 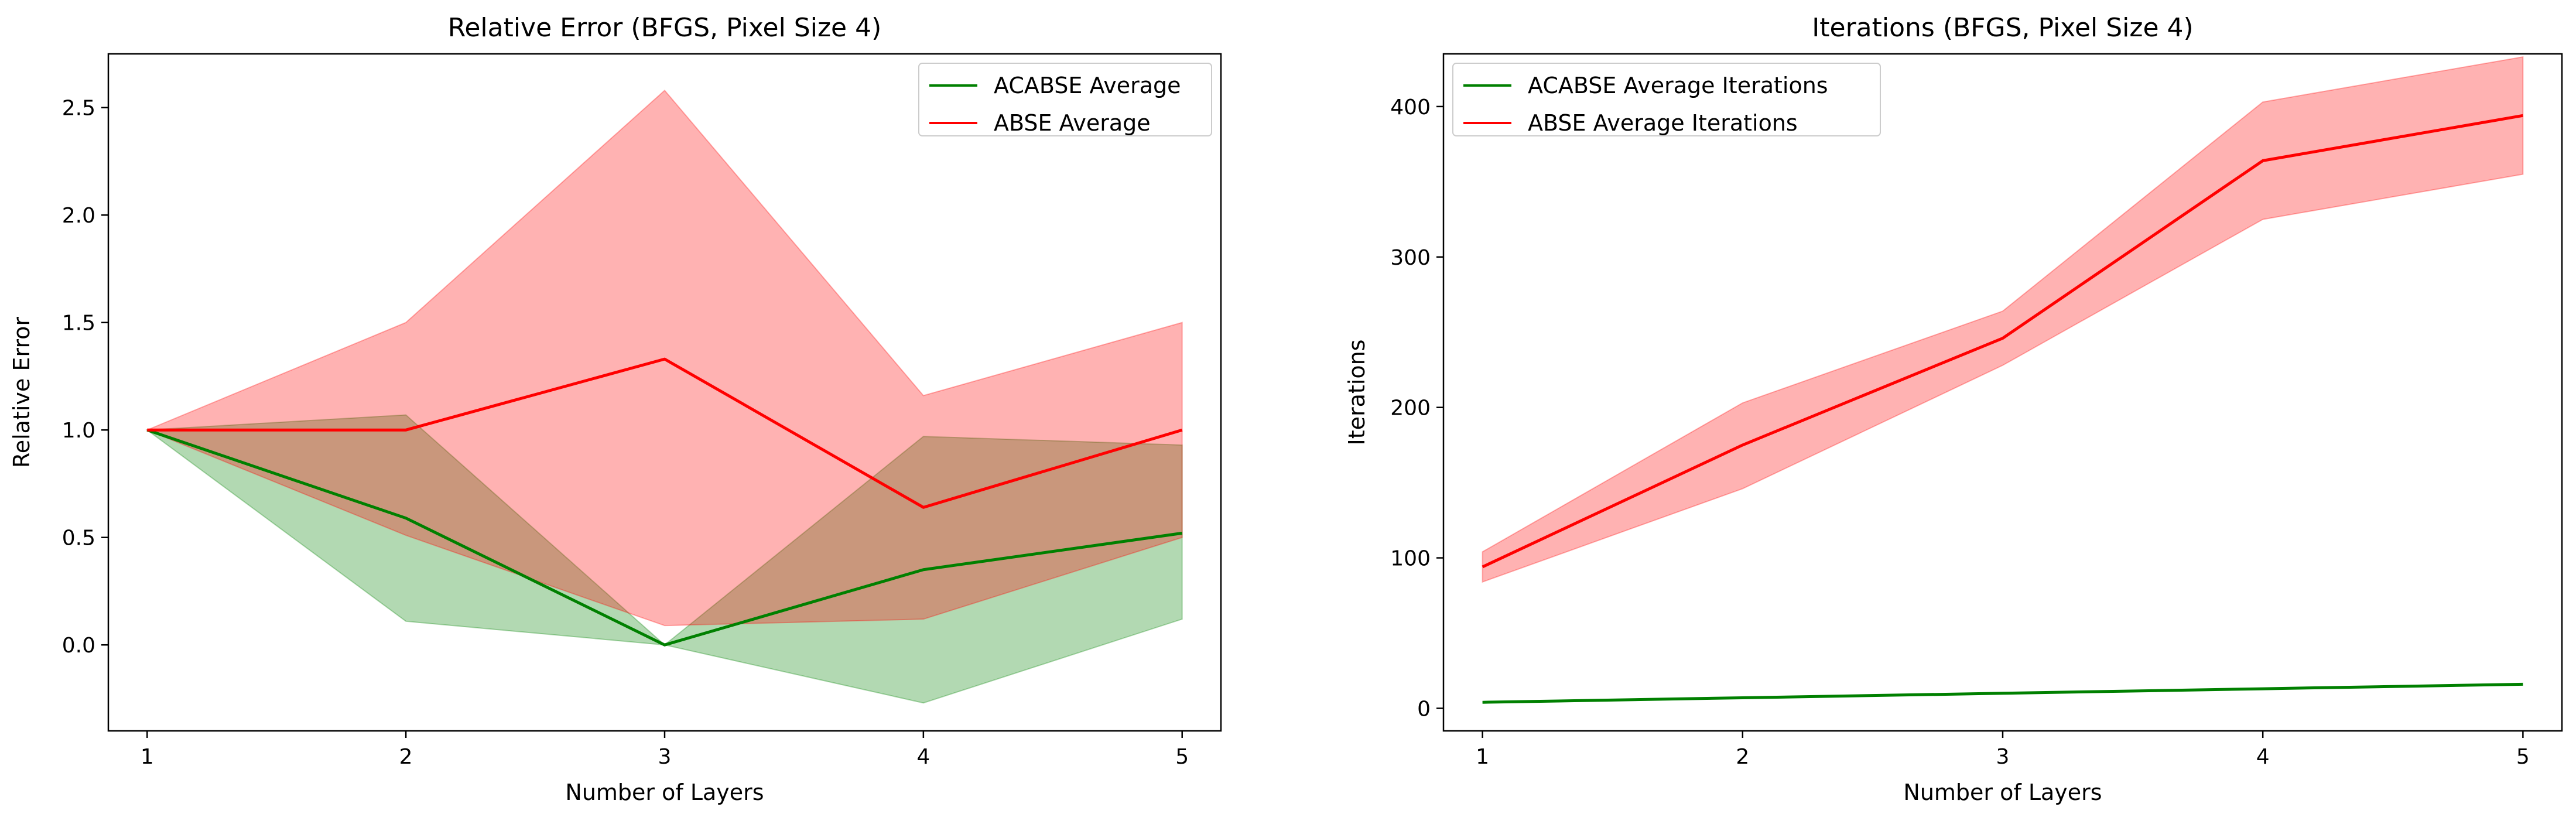 I want to click on relative-error-legend: ACABSE Average ABSE Average, so click(x=1065, y=99).